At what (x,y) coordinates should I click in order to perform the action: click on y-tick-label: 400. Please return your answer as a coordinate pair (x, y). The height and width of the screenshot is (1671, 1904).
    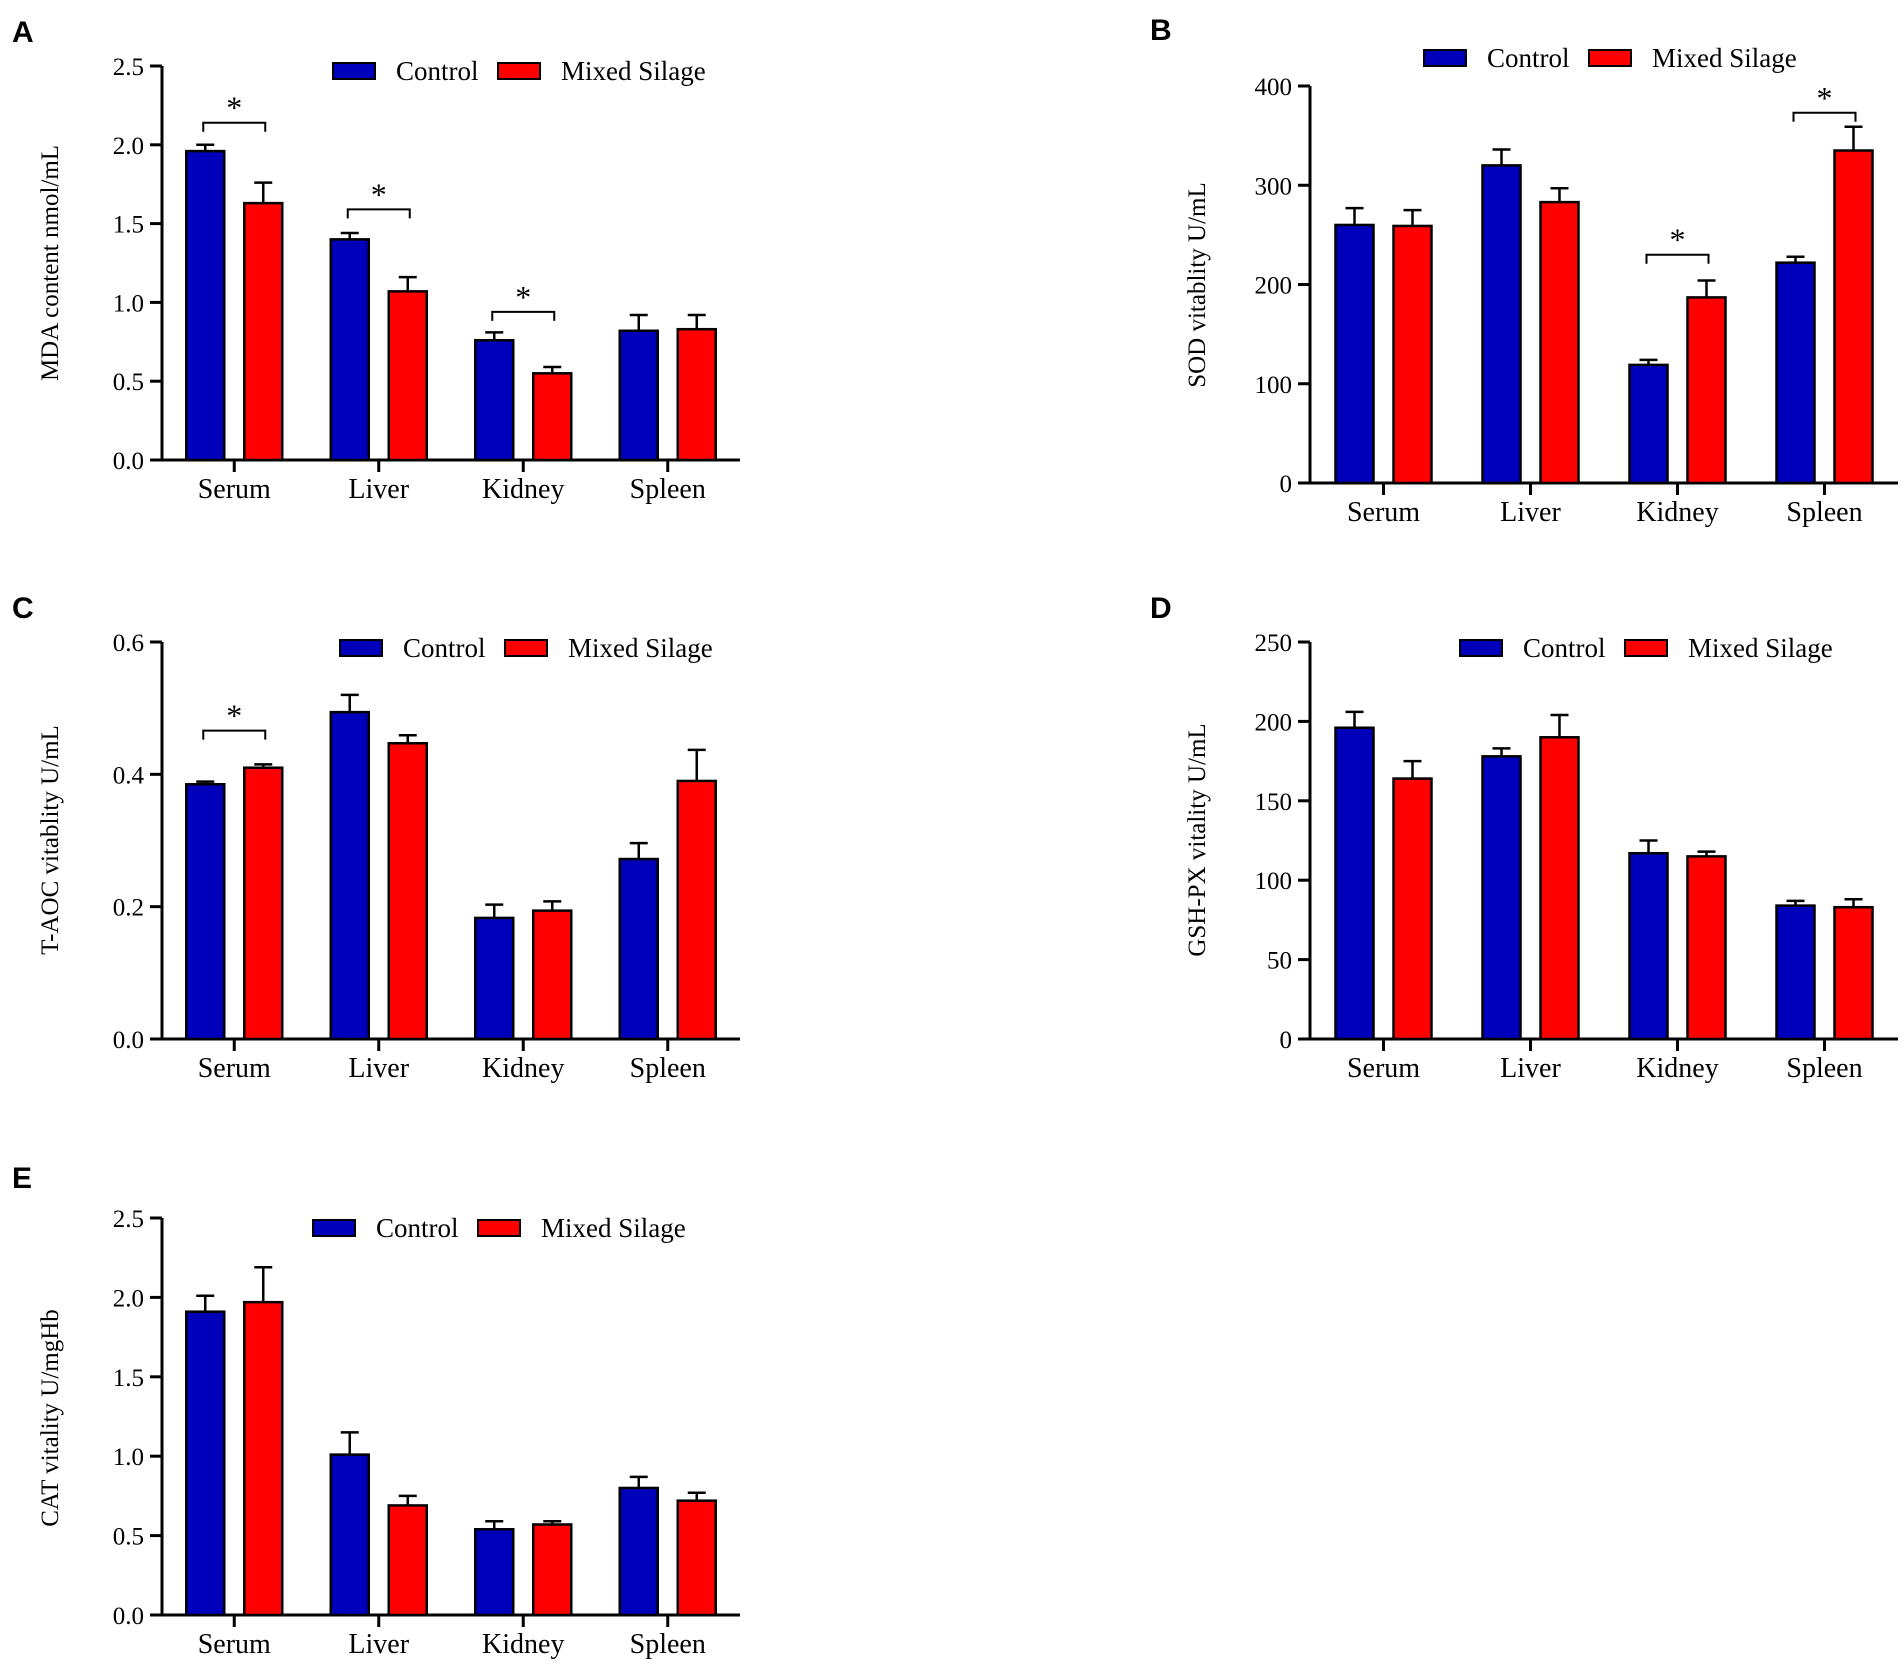
    Looking at the image, I should click on (1274, 87).